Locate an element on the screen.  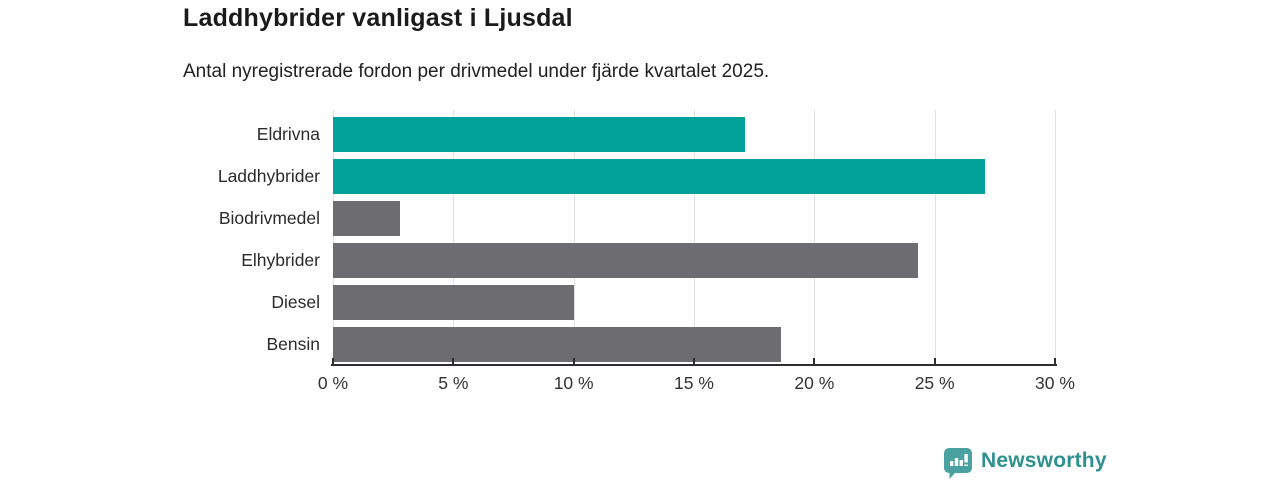
bar-laddhybrider is located at coordinates (659, 176).